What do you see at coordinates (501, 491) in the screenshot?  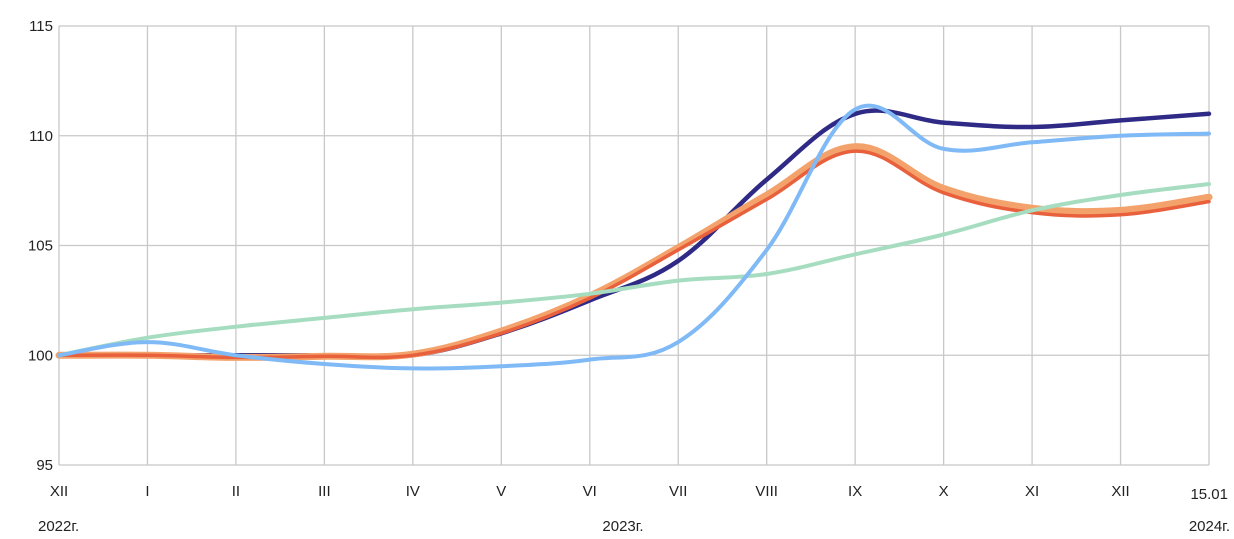 I see `x-tick-label: V` at bounding box center [501, 491].